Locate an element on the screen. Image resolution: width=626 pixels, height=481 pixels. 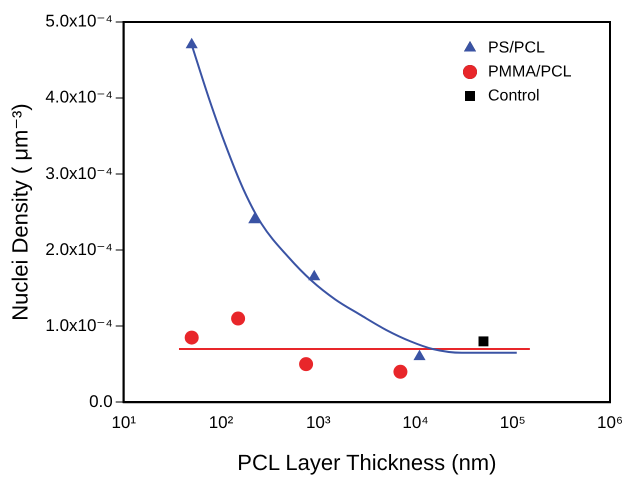
x-tick-label: 10⁶ is located at coordinates (610, 422).